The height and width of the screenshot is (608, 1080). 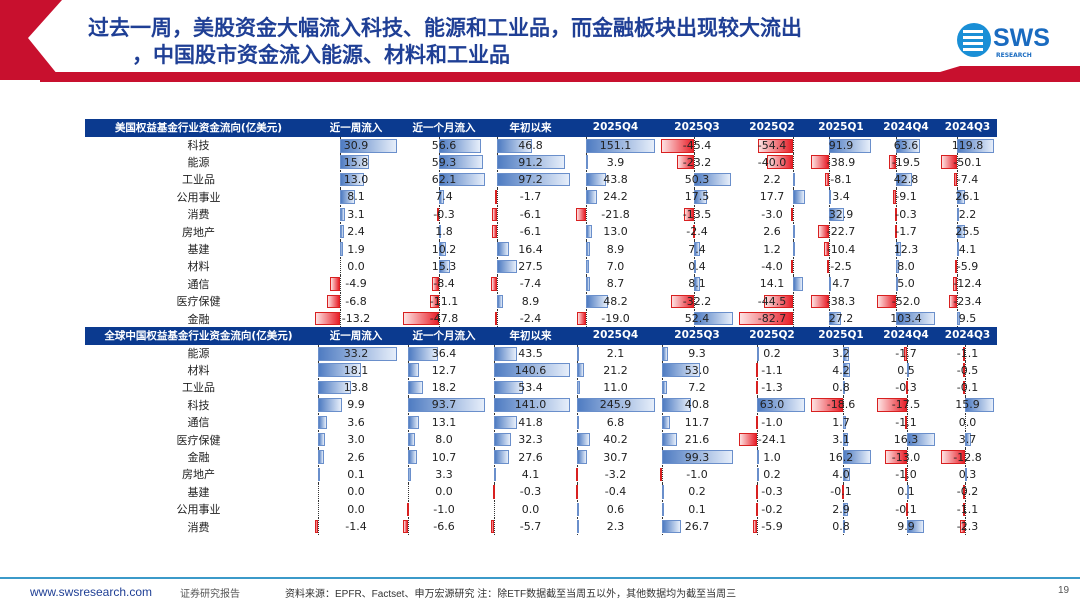 I want to click on cell-value: -13.2, so click(x=356, y=319).